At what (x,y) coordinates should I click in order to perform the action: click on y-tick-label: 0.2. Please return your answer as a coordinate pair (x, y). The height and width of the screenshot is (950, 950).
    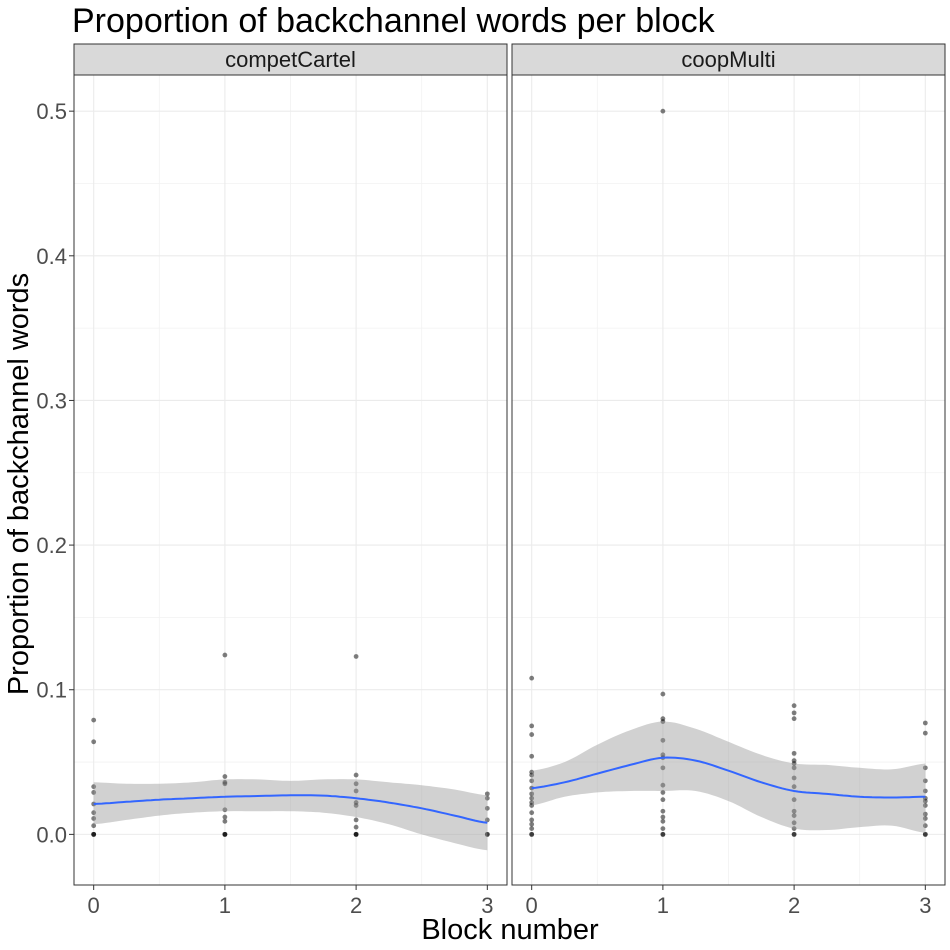
    Looking at the image, I should click on (51, 545).